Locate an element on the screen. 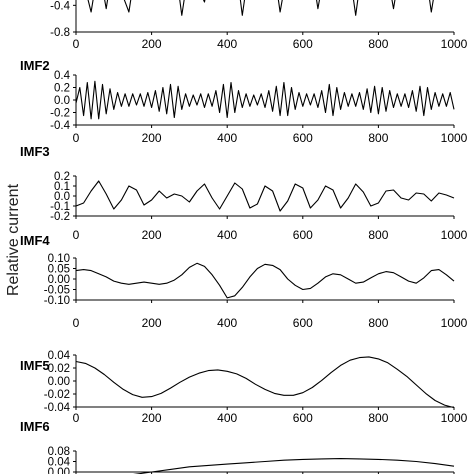  y-axis-label: Relative current is located at coordinates (13, 239).